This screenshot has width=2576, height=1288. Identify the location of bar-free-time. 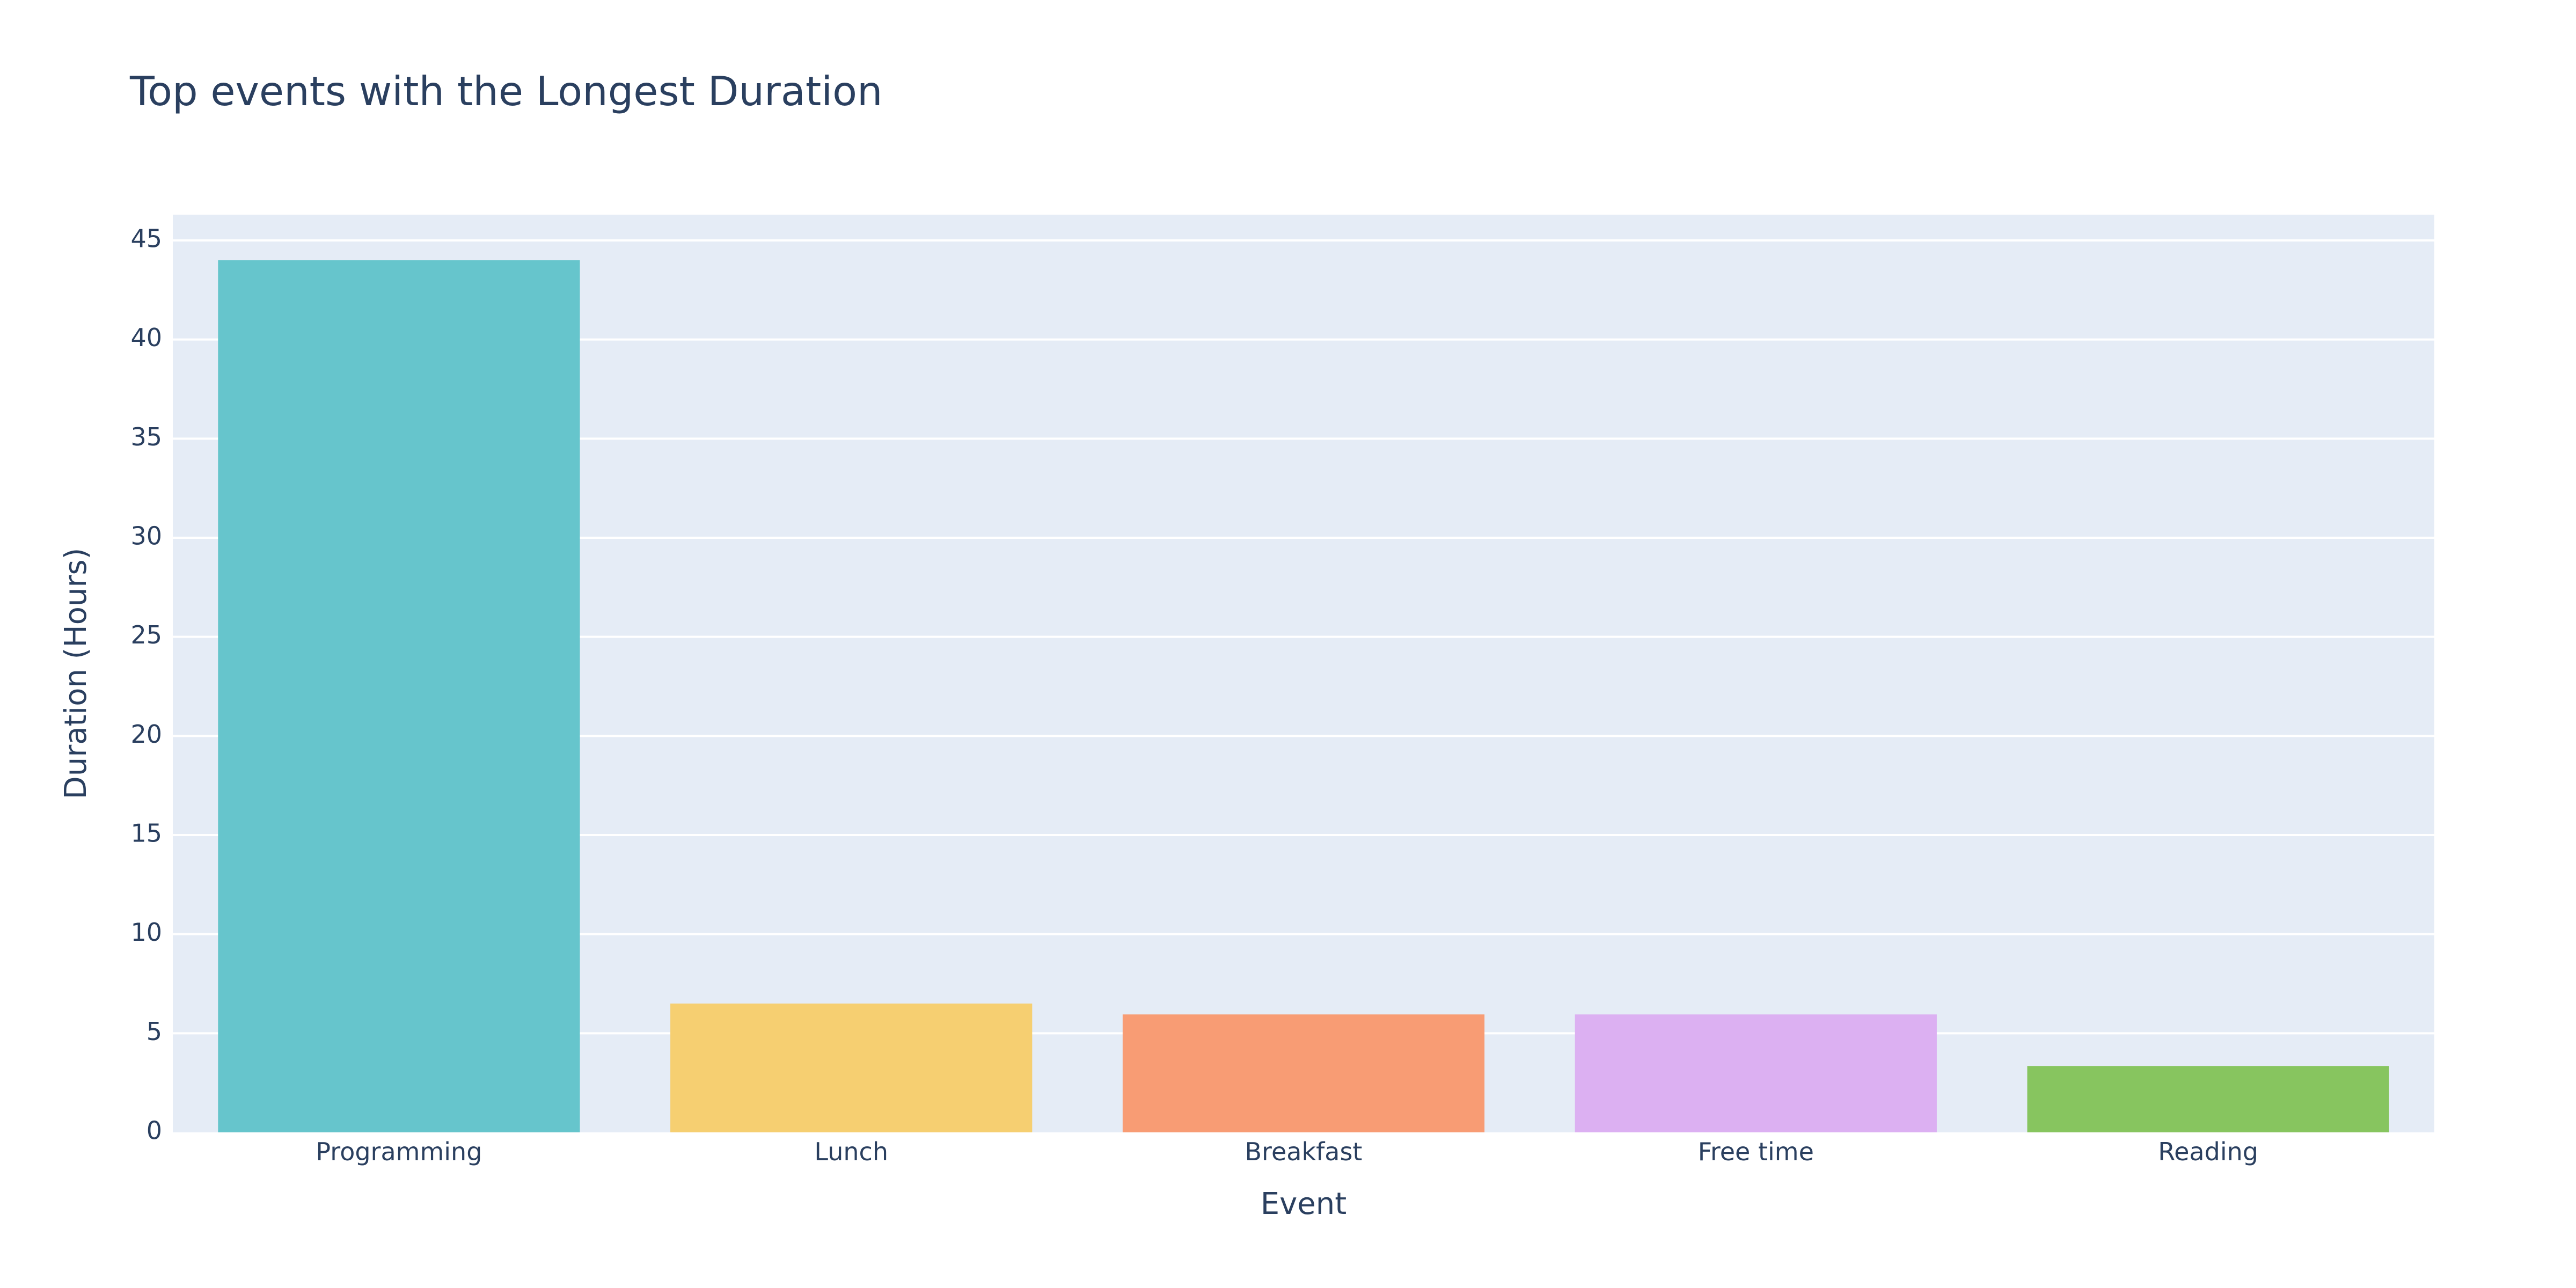
(1756, 1073).